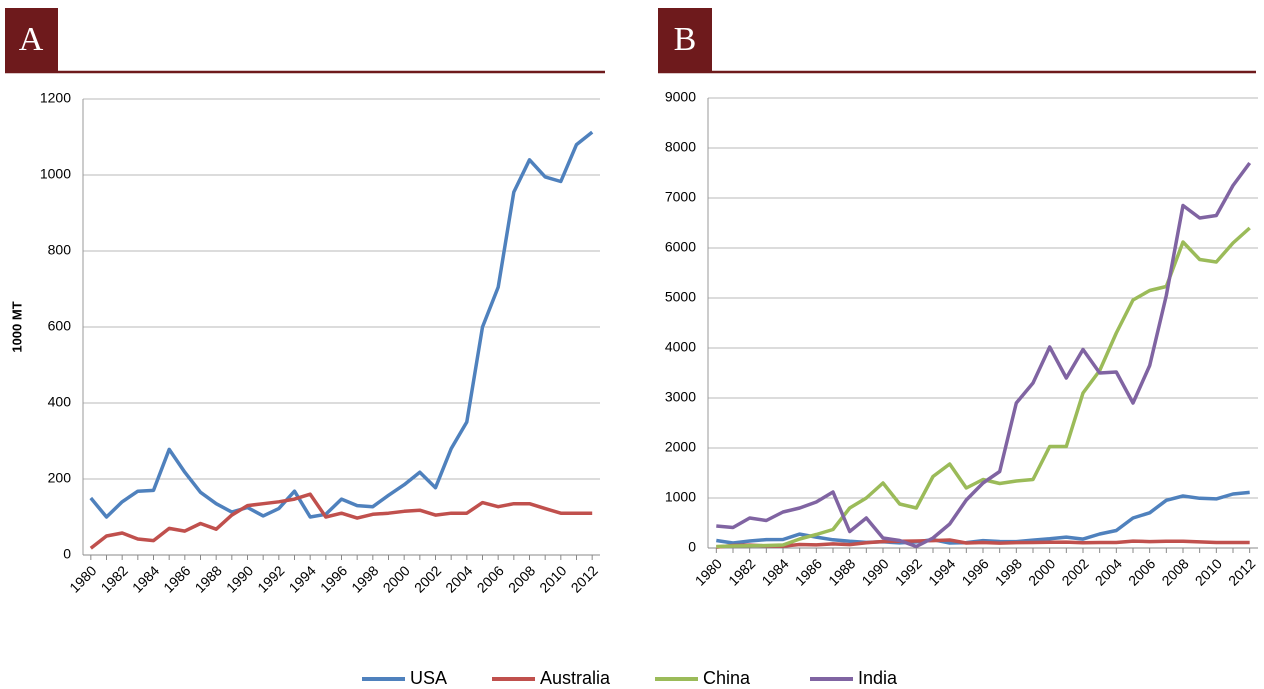 The width and height of the screenshot is (1264, 689). I want to click on panel-label: B, so click(685, 39).